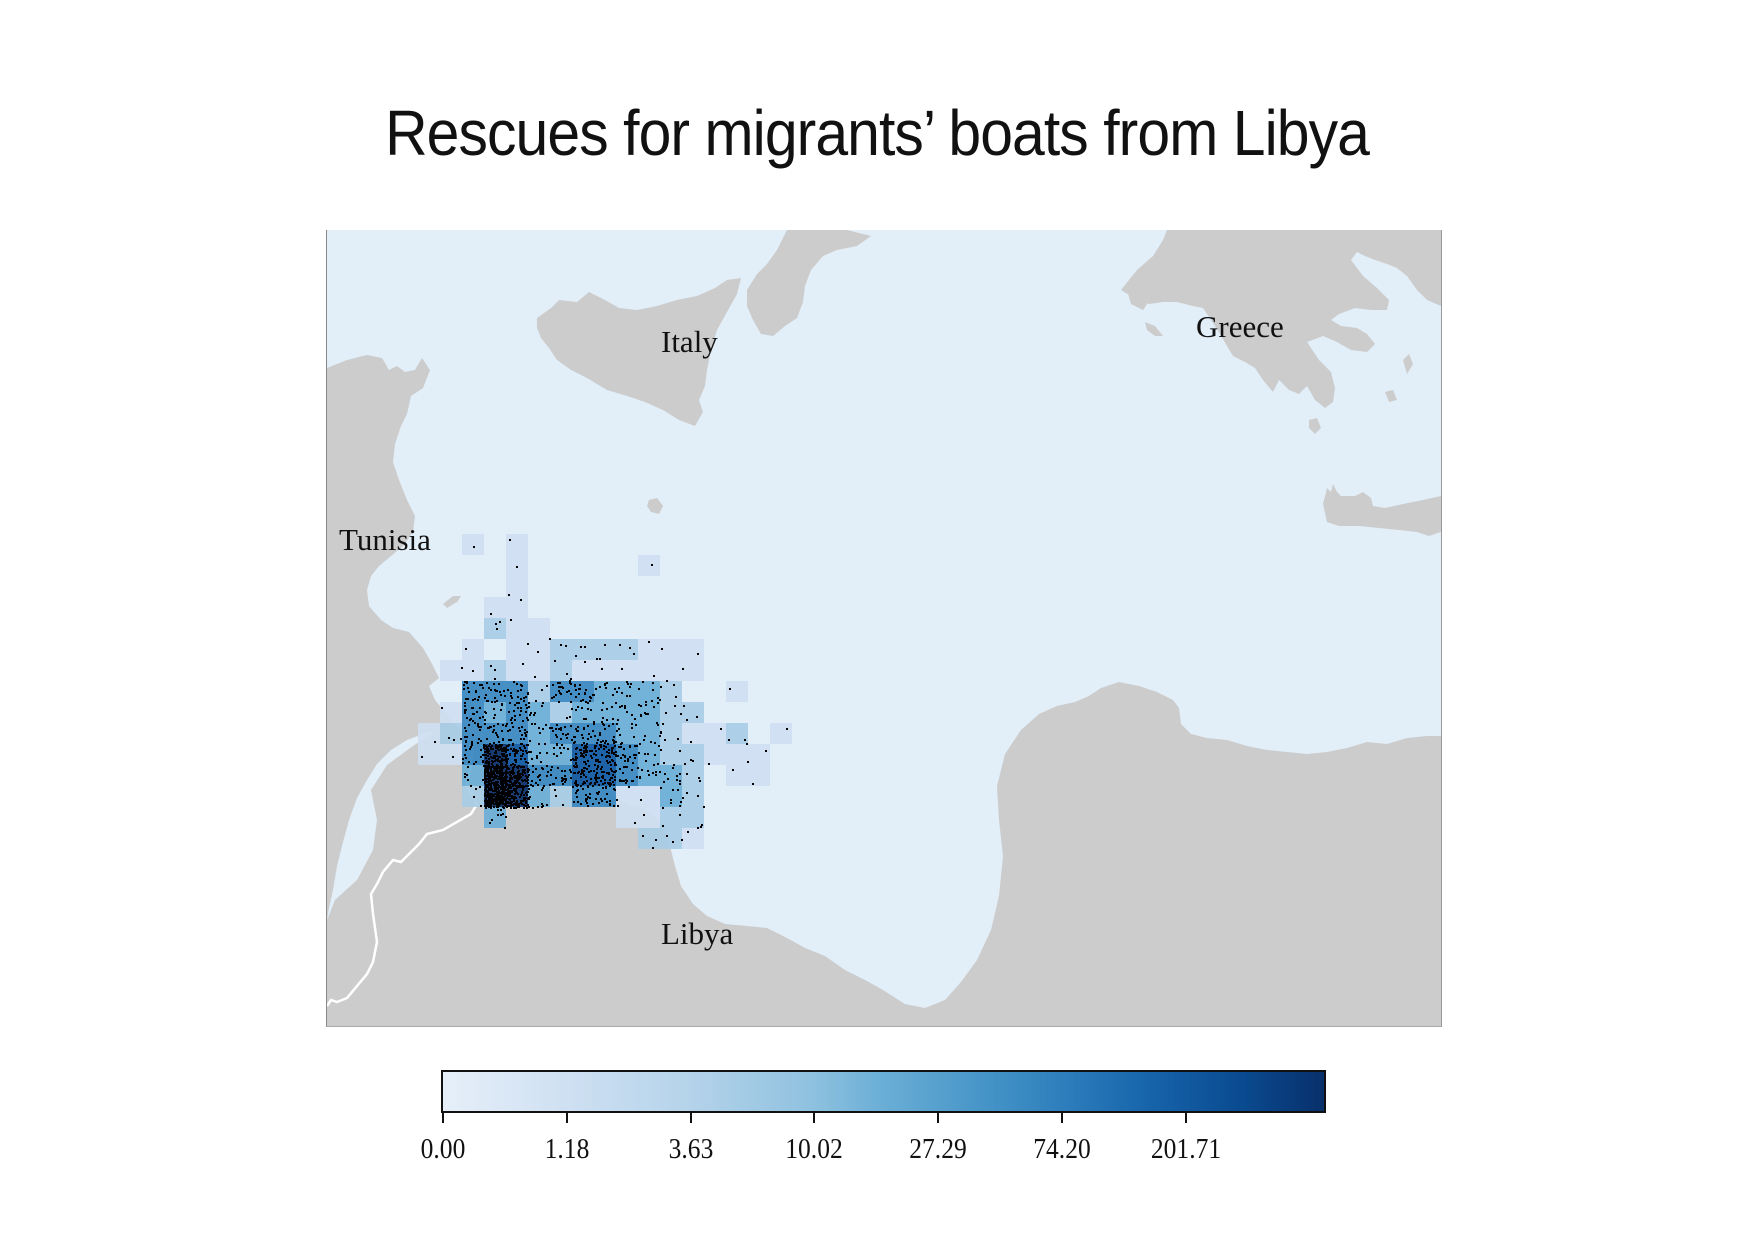 This screenshot has height=1239, width=1754. What do you see at coordinates (1408, 364) in the screenshot?
I see `aegean-island-landmass` at bounding box center [1408, 364].